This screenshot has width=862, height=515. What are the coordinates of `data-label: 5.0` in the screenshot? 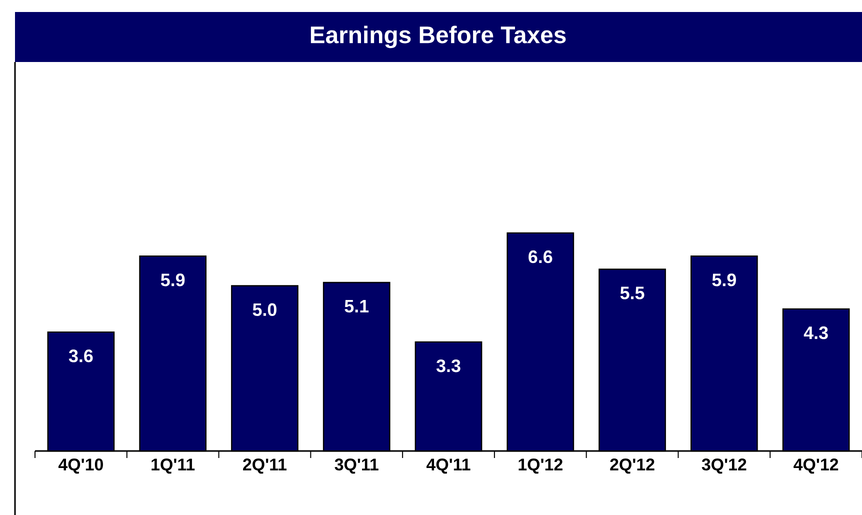 It's located at (264, 309).